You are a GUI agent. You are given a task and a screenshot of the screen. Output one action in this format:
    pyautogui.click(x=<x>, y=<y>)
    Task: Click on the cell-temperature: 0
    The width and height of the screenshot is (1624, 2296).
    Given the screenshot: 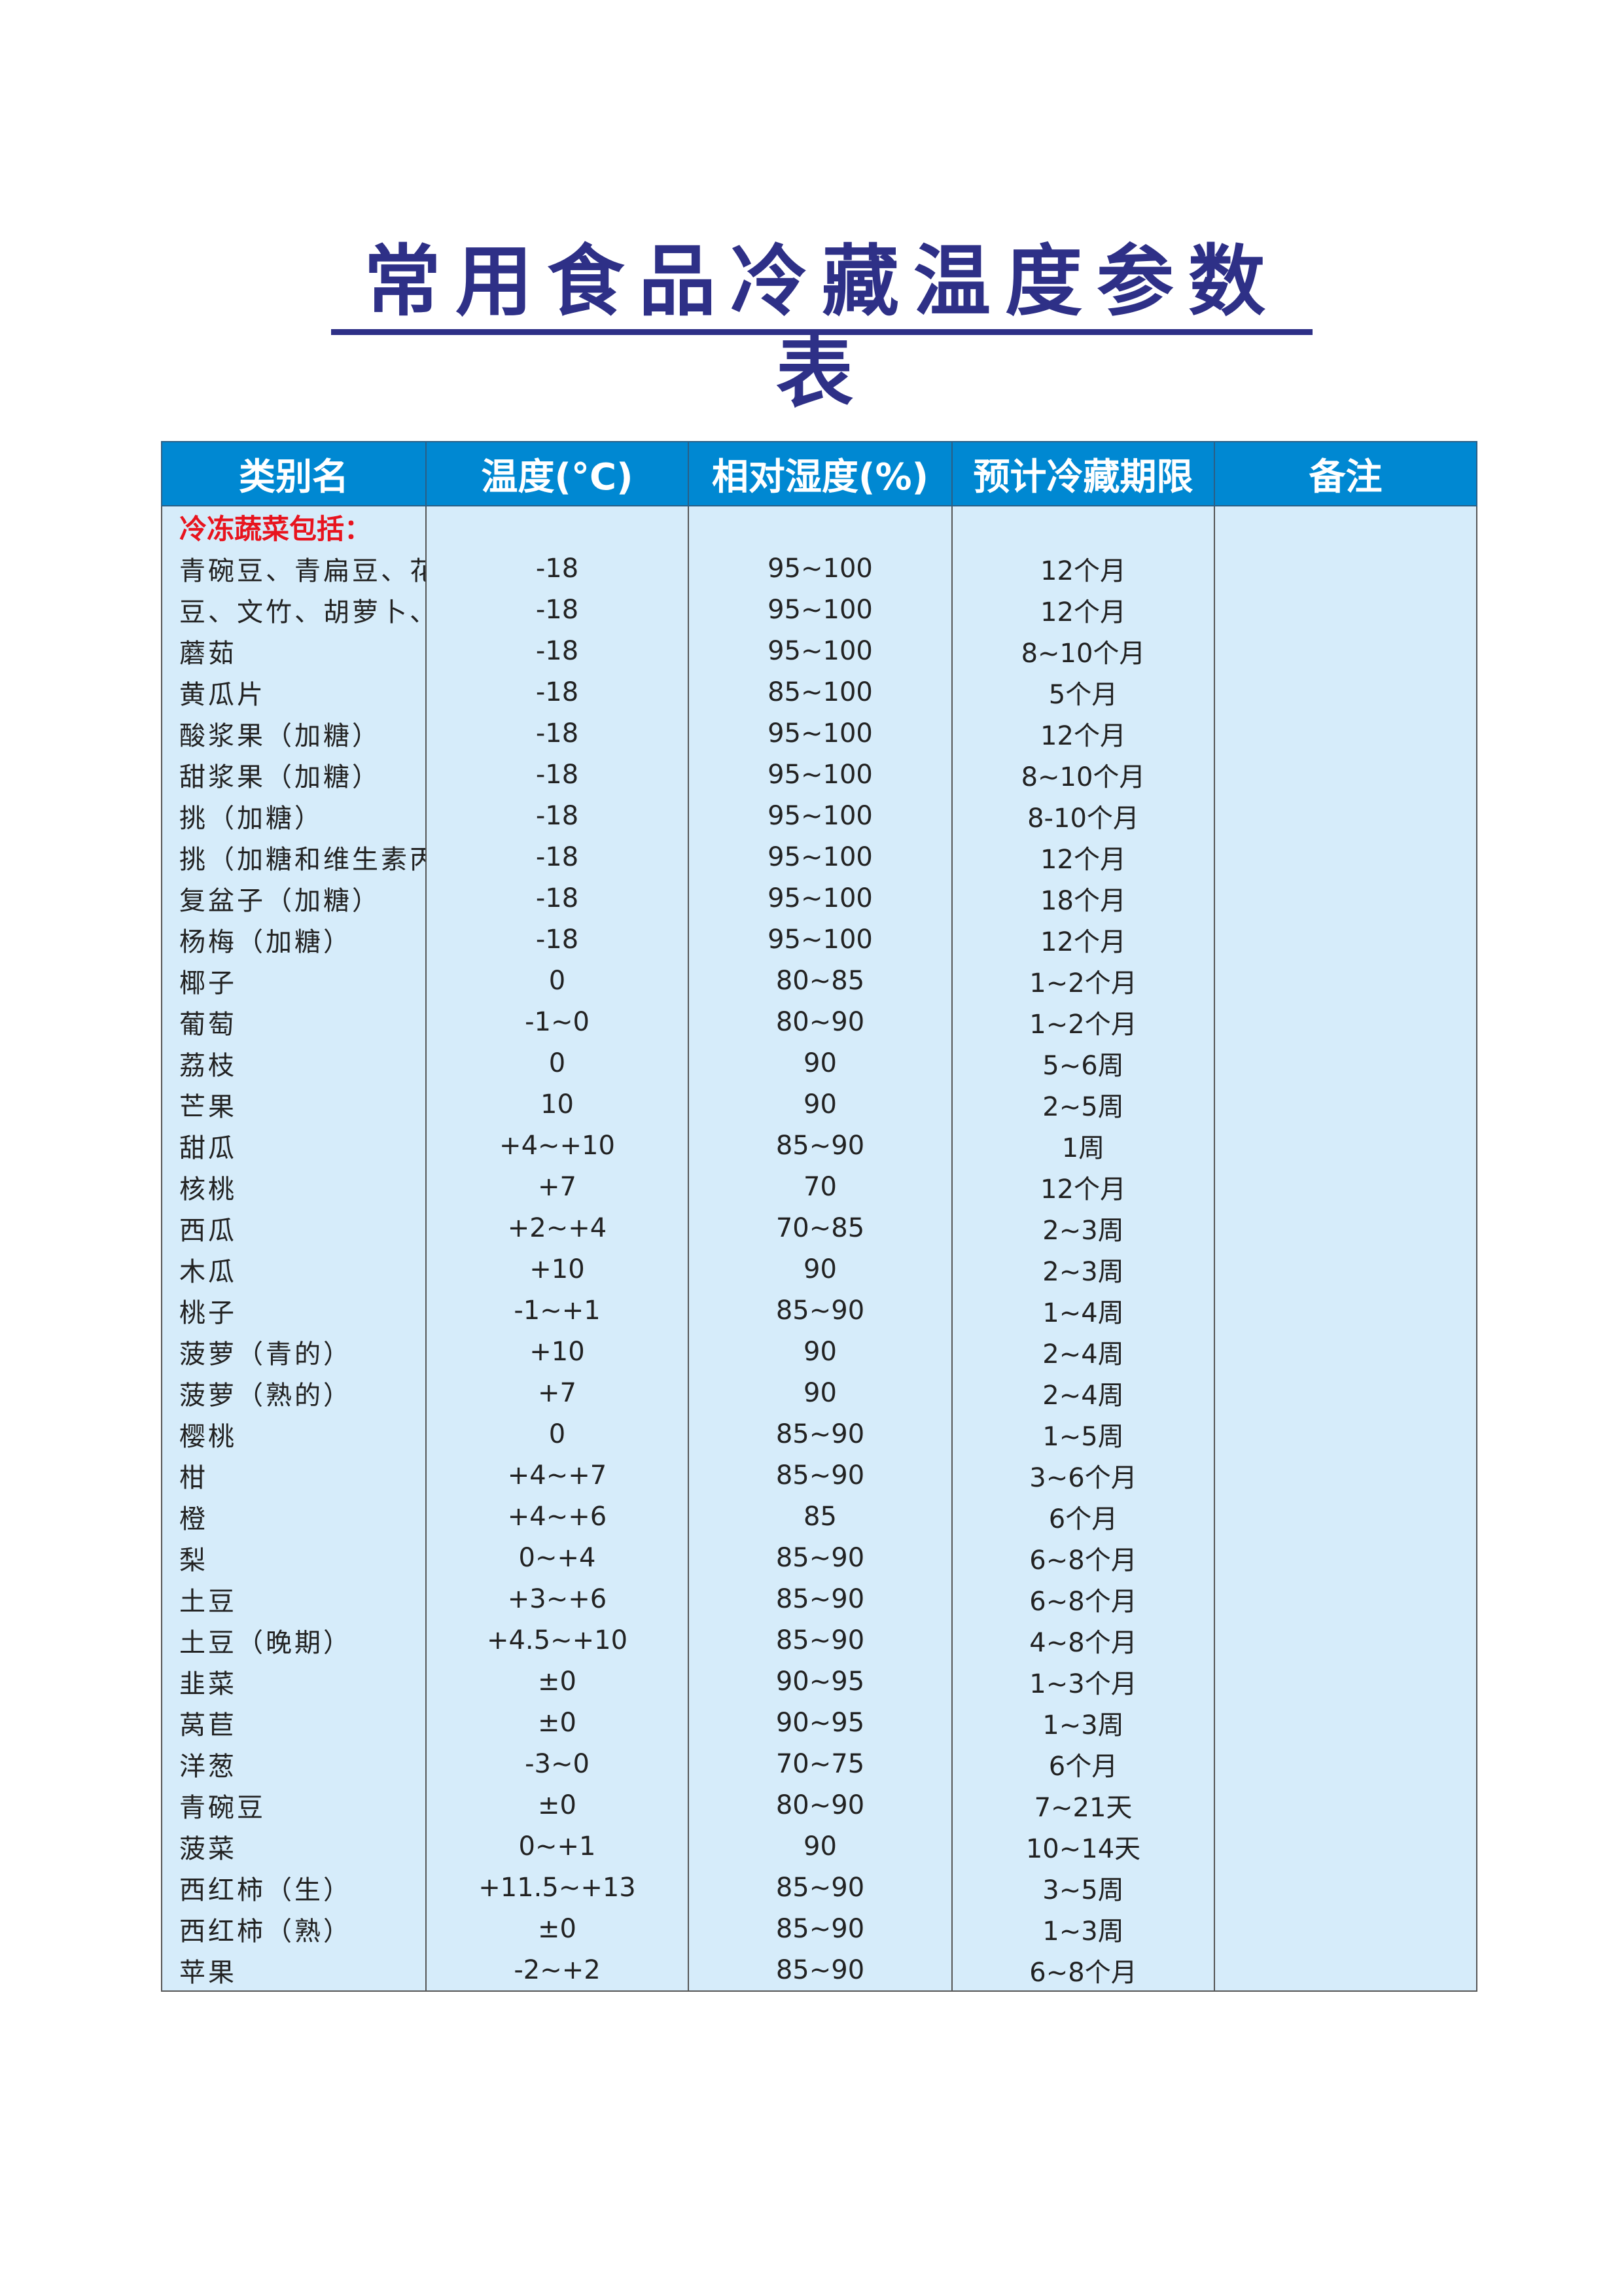 What is the action you would take?
    pyautogui.click(x=557, y=1434)
    